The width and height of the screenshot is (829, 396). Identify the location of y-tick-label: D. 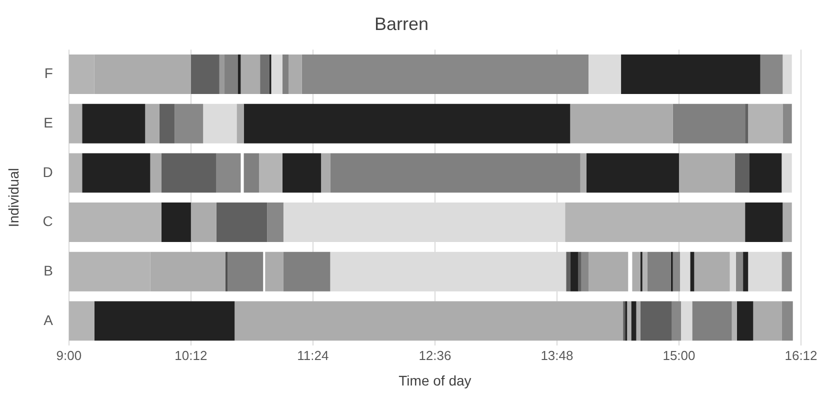
(47, 172).